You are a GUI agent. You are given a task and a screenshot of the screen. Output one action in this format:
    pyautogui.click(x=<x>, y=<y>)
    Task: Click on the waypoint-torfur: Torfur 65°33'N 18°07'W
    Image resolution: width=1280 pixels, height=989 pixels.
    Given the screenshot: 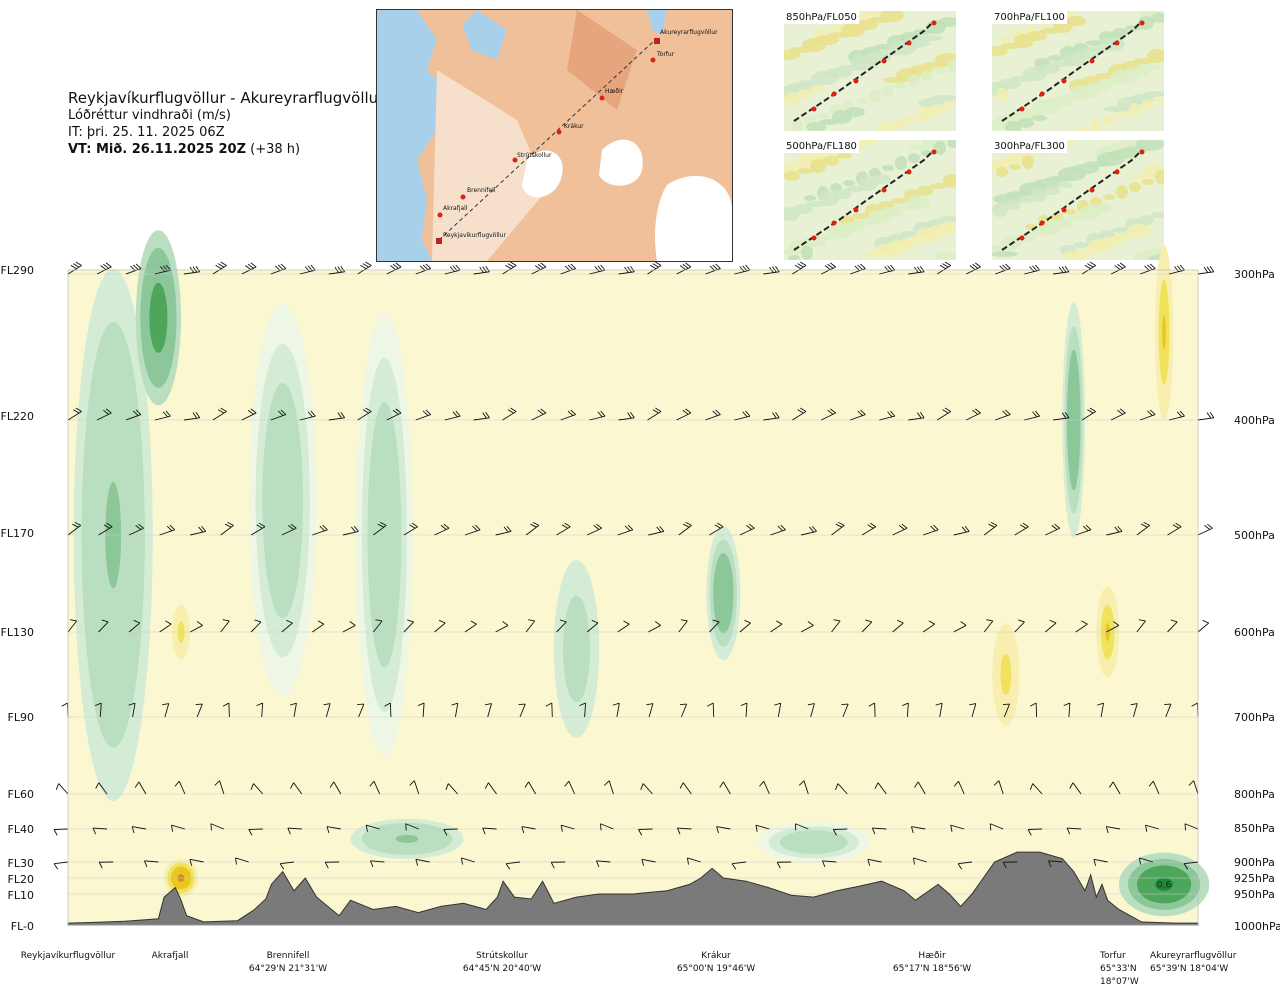 What is the action you would take?
    pyautogui.click(x=1125, y=969)
    